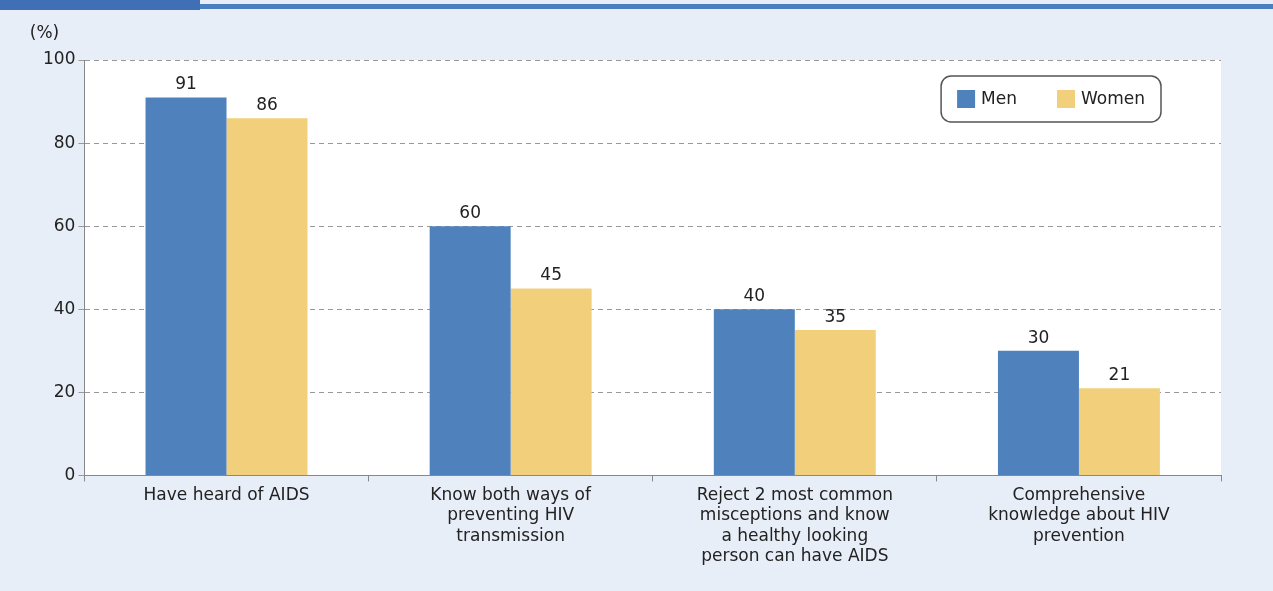 Image resolution: width=1273 pixels, height=591 pixels. I want to click on x-tick-label: Know both ways of preventing HIV transmission, so click(511, 514).